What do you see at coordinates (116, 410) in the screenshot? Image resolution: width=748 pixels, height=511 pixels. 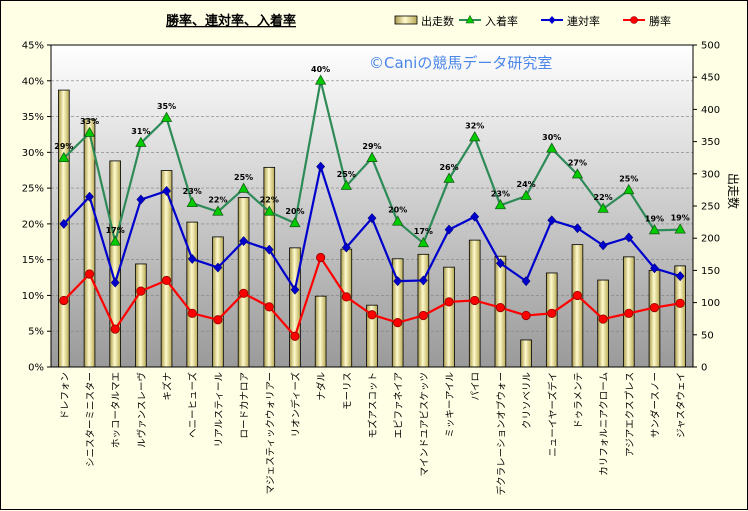 I see `category-label: ホッコータルマエ` at bounding box center [116, 410].